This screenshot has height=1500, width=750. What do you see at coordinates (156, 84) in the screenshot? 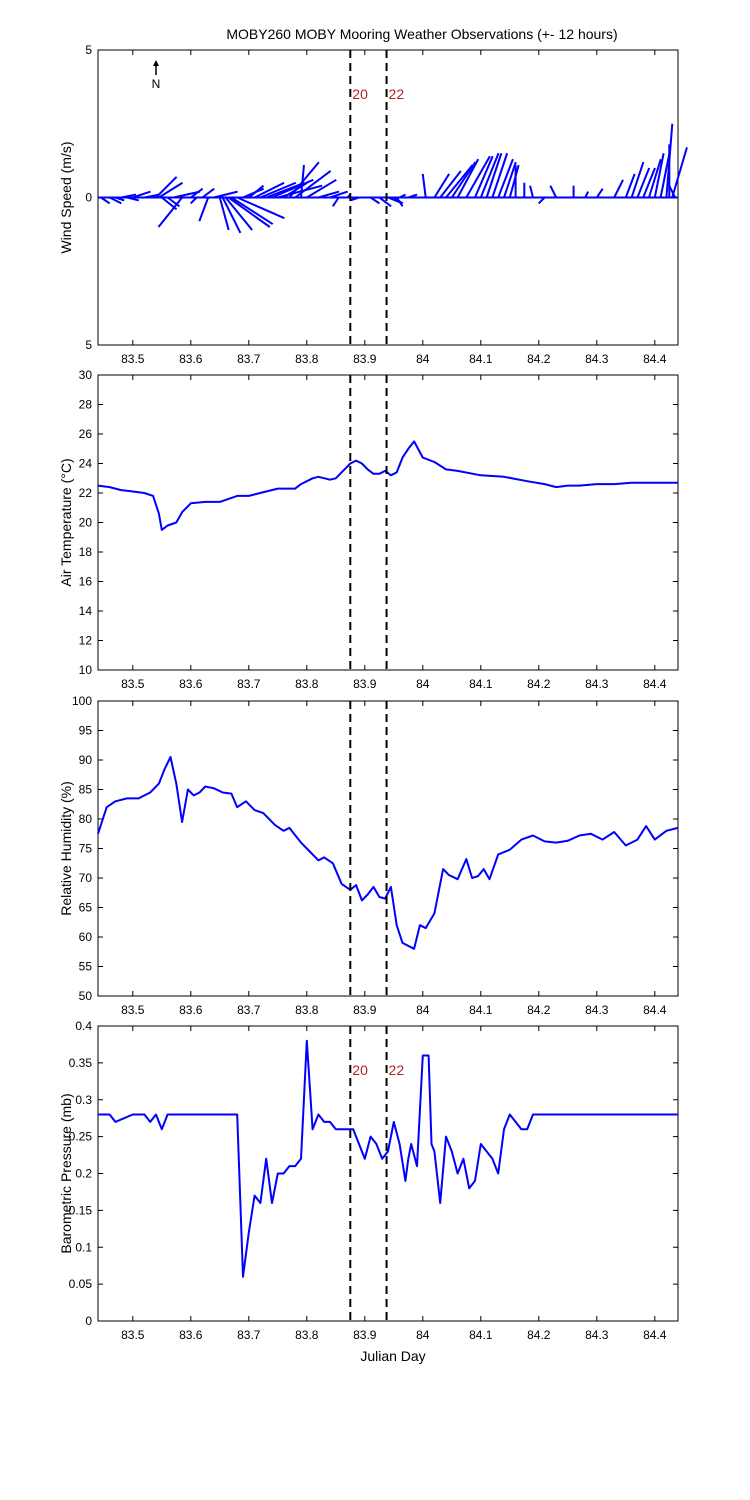
I see `north-label: N` at bounding box center [156, 84].